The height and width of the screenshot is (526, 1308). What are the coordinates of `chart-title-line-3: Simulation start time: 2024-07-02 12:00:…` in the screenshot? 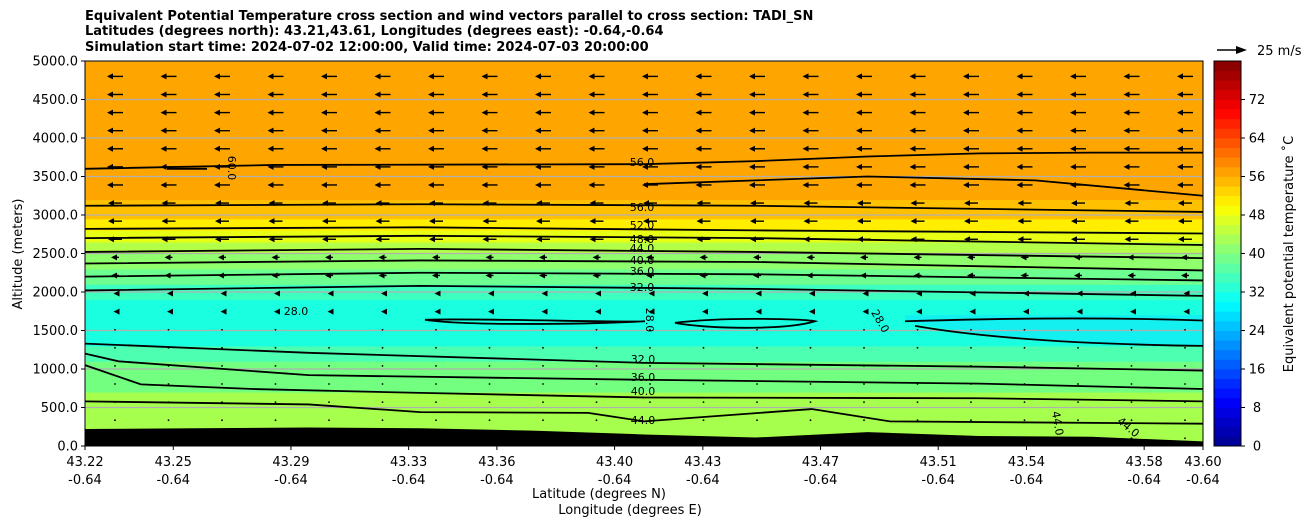 It's located at (367, 47).